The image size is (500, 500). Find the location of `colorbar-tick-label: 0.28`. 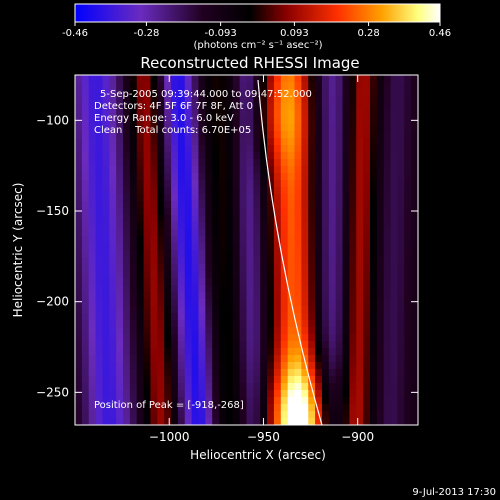

colorbar-tick-label: 0.28 is located at coordinates (368, 33).